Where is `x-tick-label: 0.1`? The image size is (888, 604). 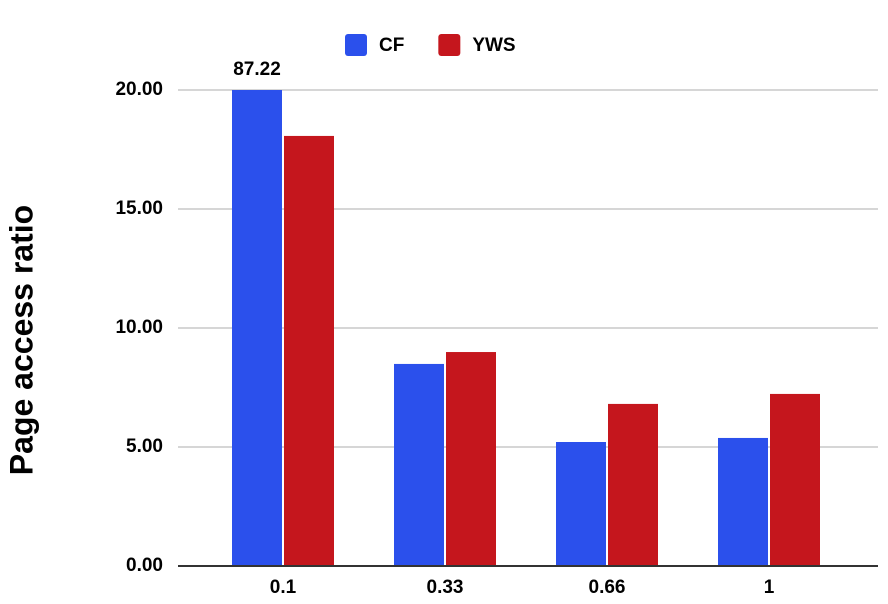 x-tick-label: 0.1 is located at coordinates (283, 587).